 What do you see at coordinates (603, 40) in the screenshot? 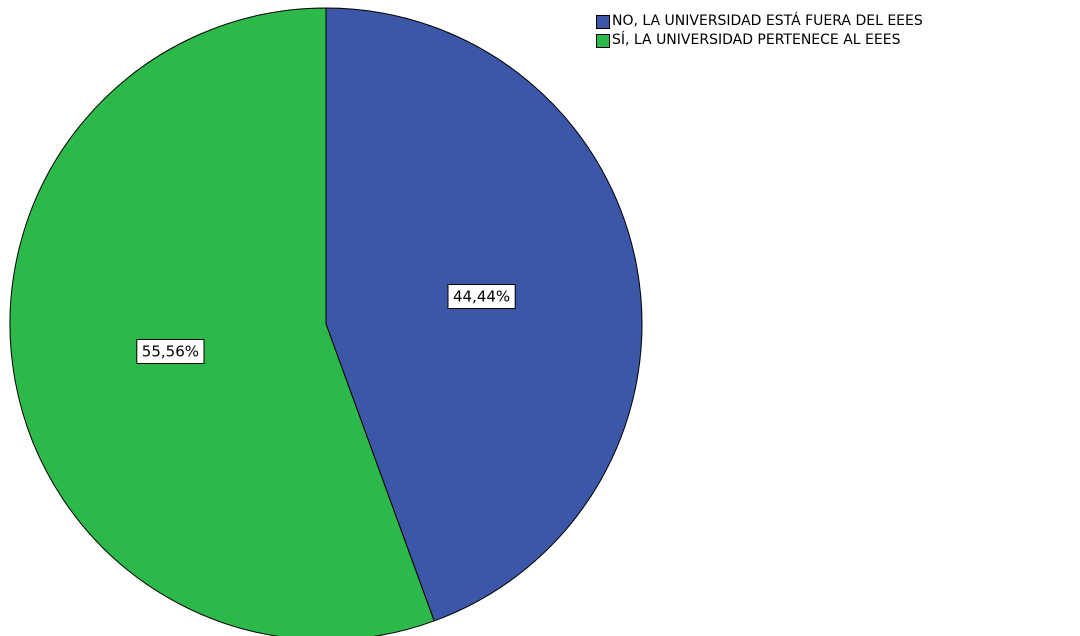
I see `legend-swatch-si` at bounding box center [603, 40].